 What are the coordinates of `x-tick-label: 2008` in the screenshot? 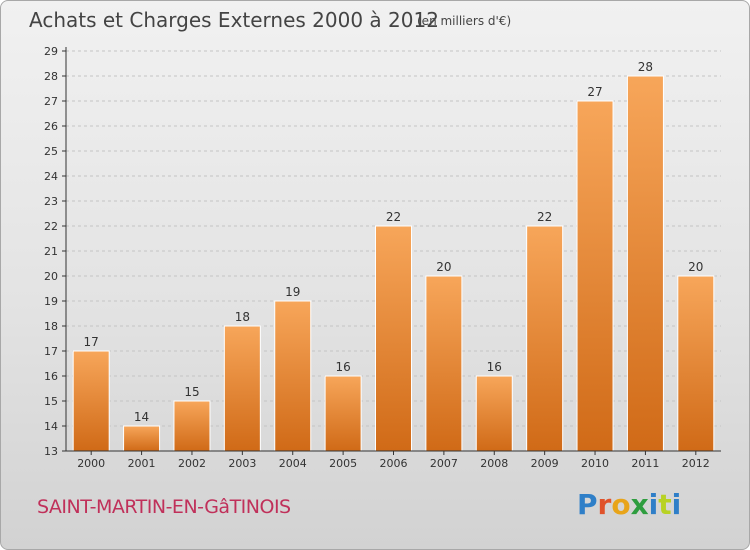 It's located at (494, 463).